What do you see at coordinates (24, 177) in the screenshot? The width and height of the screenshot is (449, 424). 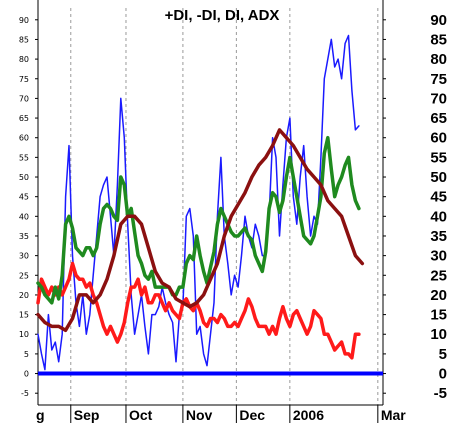 I see `y-tick-label-left: 50` at bounding box center [24, 177].